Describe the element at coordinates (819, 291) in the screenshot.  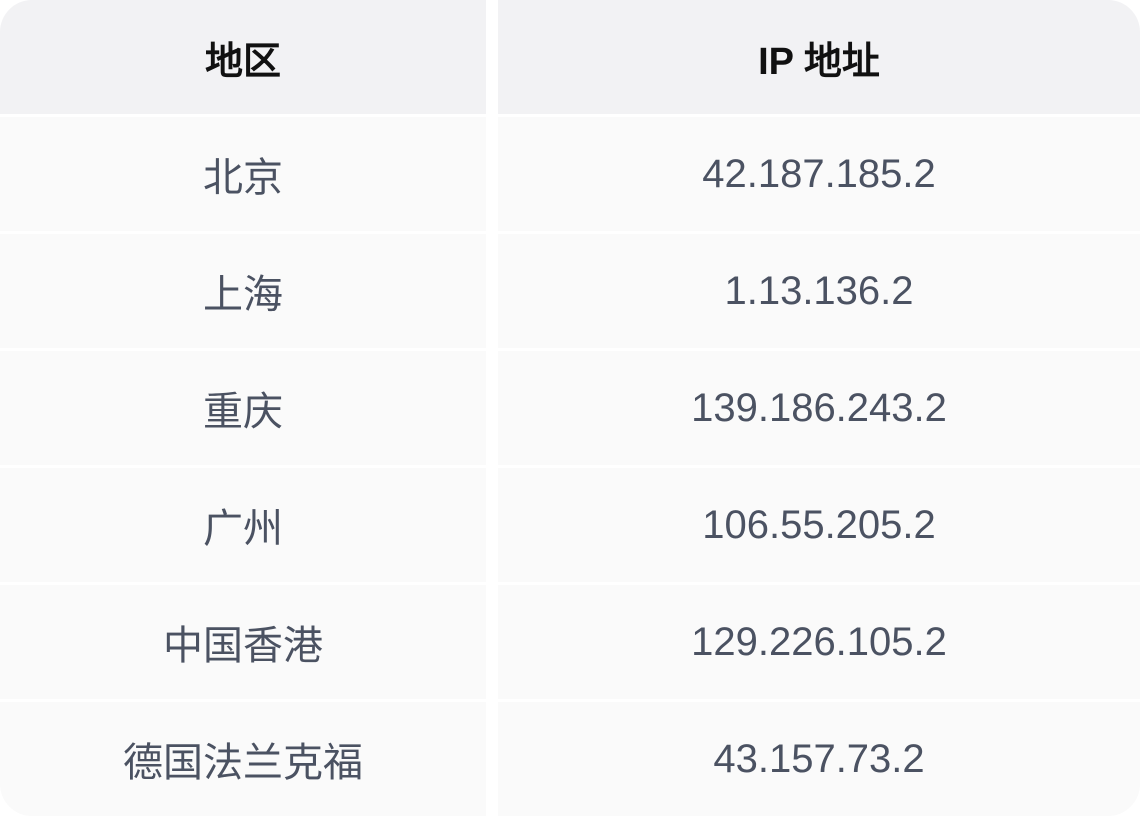
I see `cell-ip: 1.13.136.2` at that location.